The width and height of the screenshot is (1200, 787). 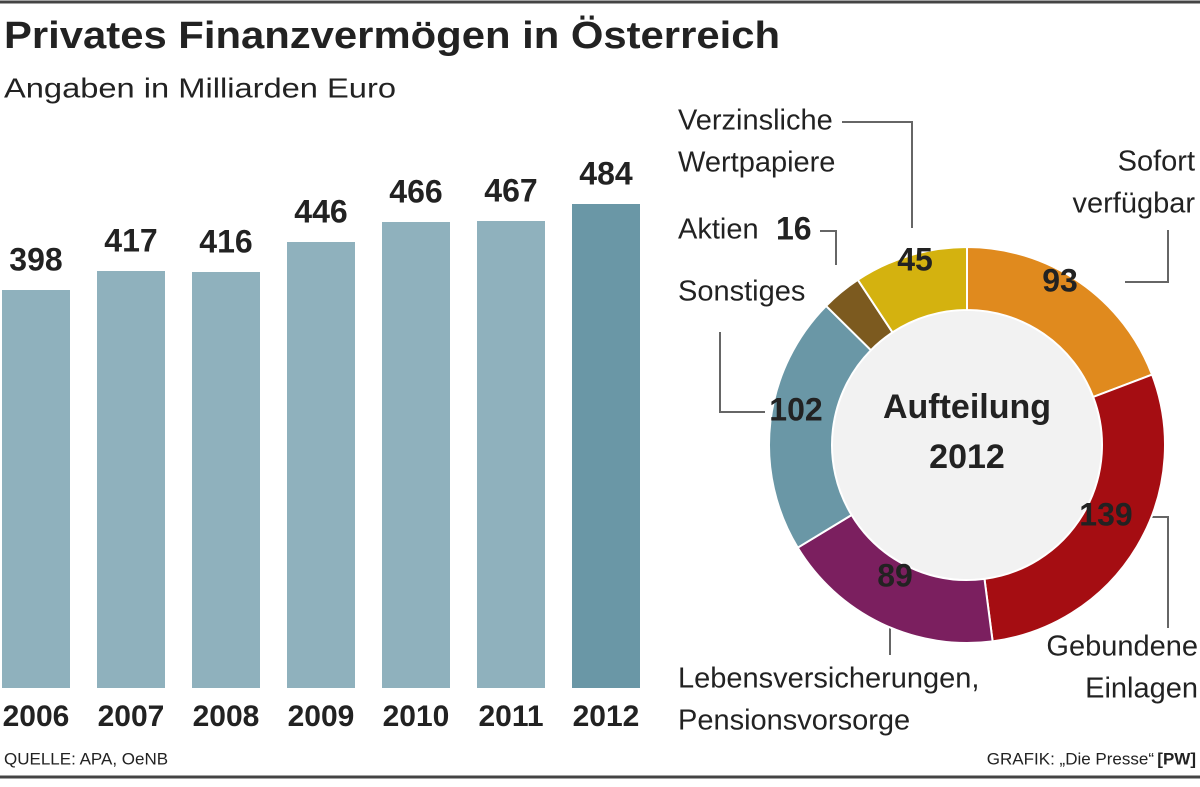 What do you see at coordinates (1176, 758) in the screenshot?
I see `credit-tag: [PW]` at bounding box center [1176, 758].